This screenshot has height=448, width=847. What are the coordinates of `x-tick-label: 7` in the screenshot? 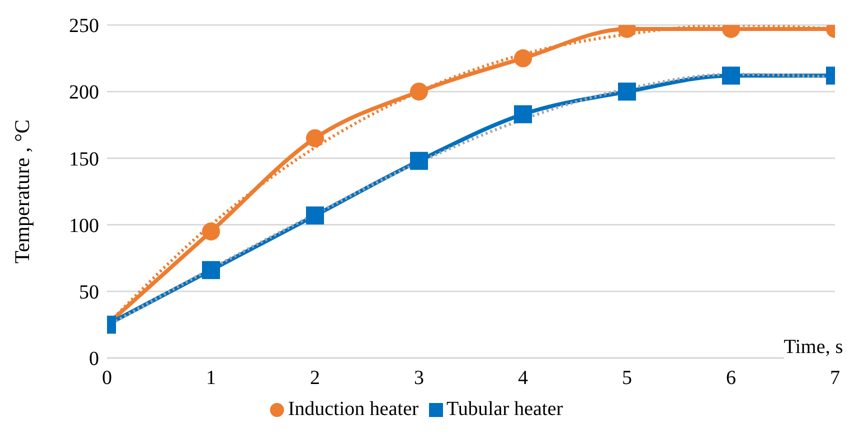 It's located at (835, 378).